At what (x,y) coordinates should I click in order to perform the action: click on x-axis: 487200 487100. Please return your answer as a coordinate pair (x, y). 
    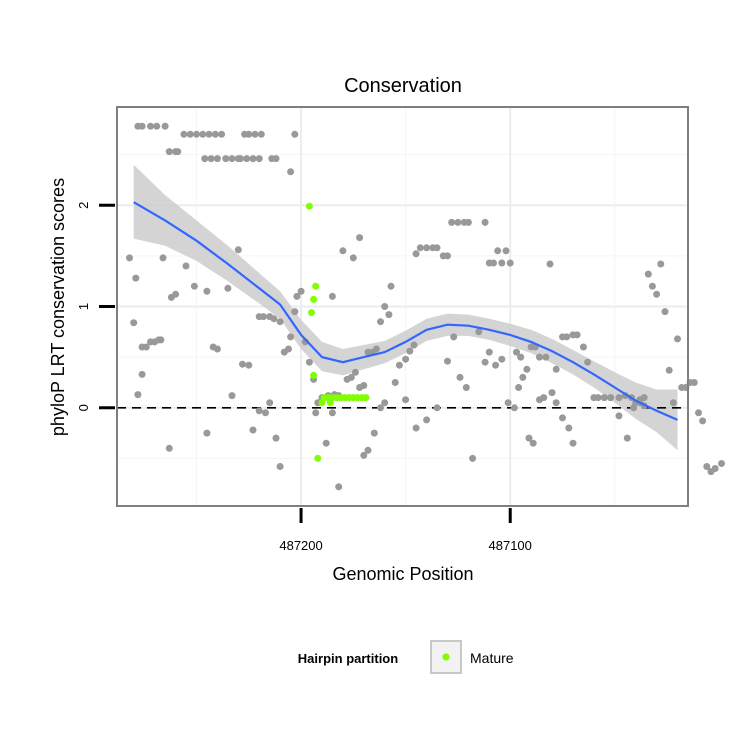
    Looking at the image, I should click on (405, 530).